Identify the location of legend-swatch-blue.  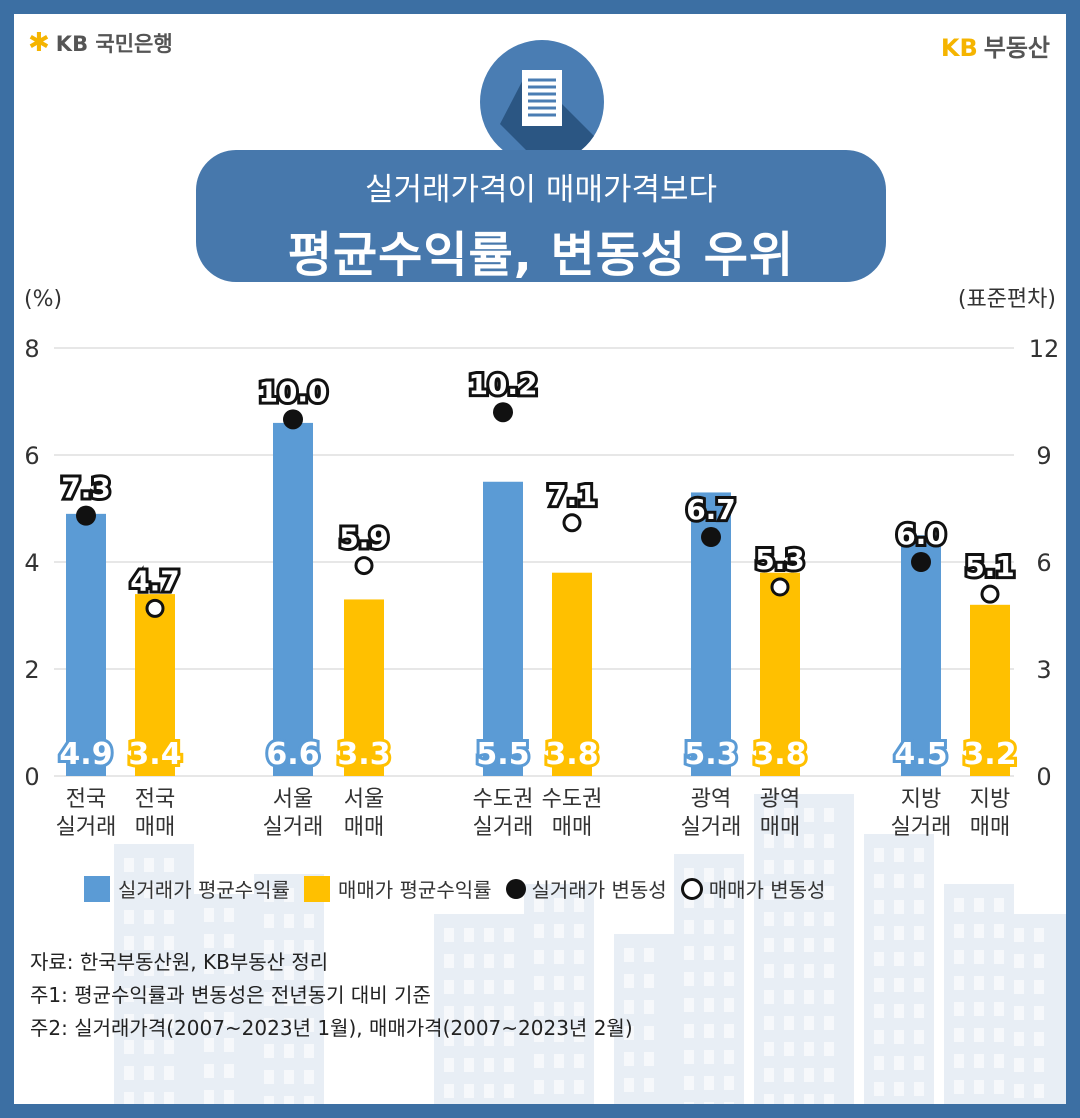
(97, 888).